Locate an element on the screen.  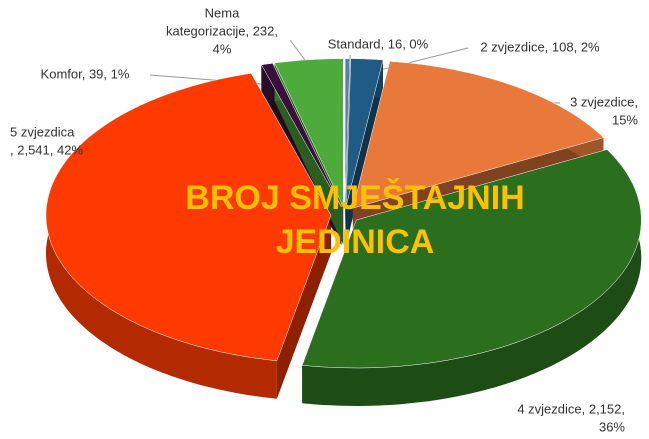
data-label: 15% is located at coordinates (625, 119).